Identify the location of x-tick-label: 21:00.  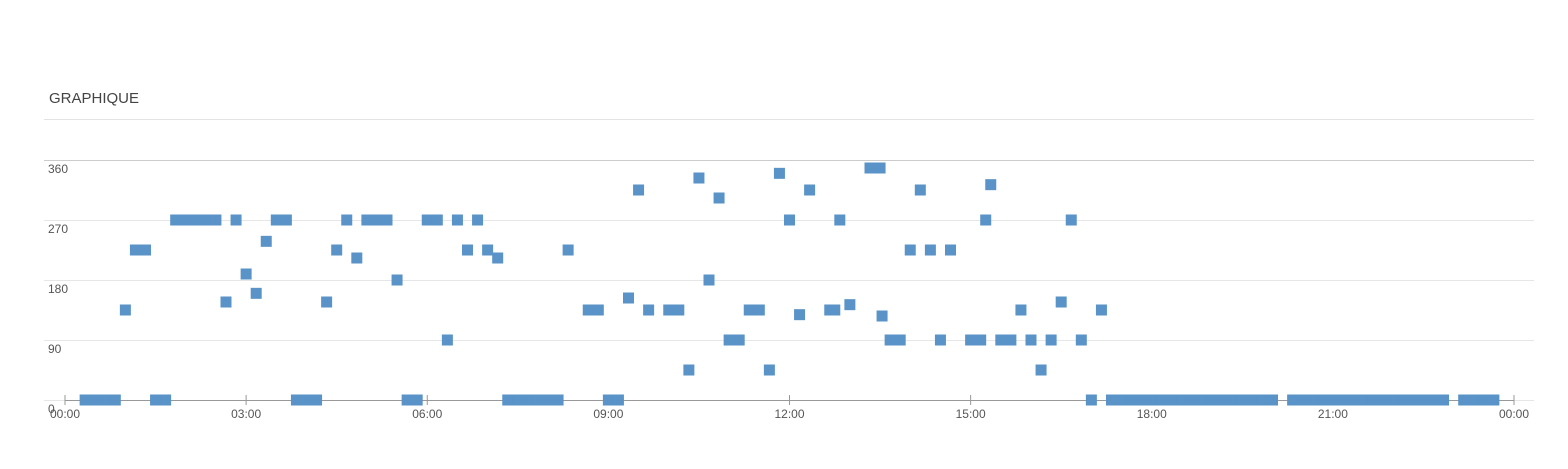
(1333, 414).